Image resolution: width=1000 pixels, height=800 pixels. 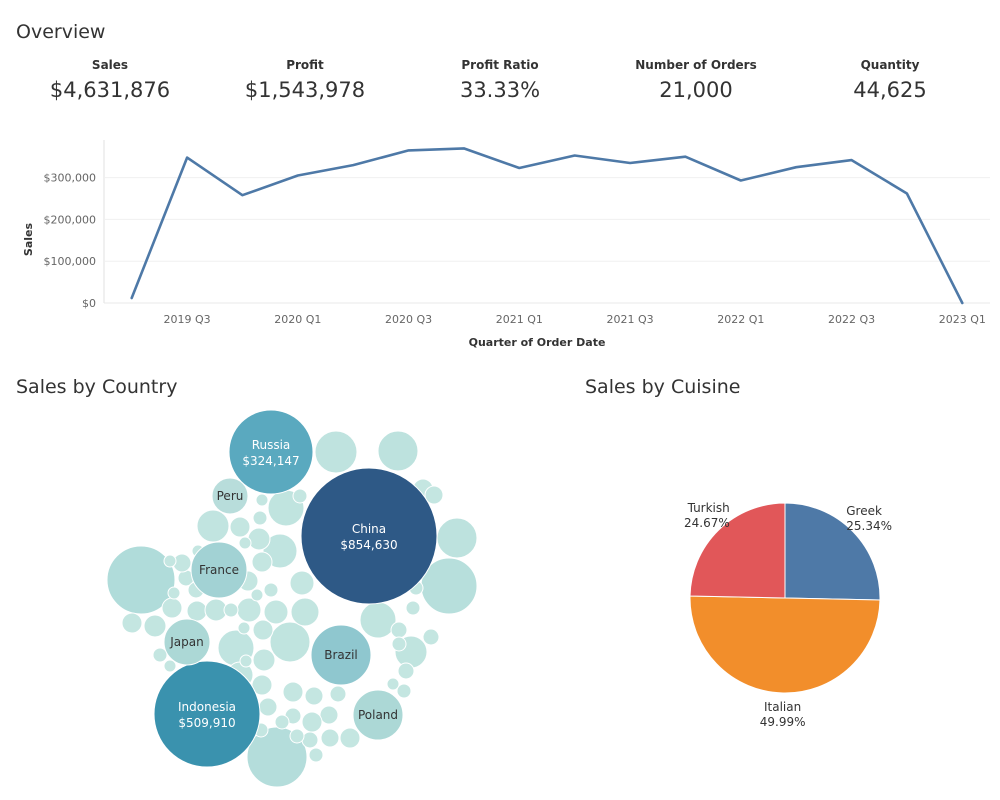 I want to click on kpi-number-of-orders: Number of Orders 21,000, so click(x=696, y=80).